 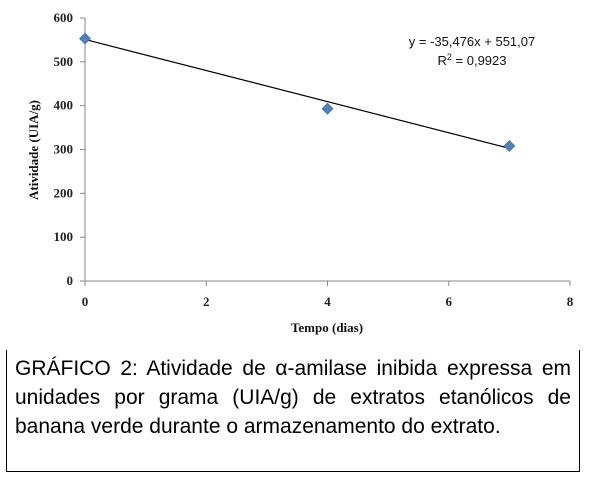 I want to click on y-tick-label: 200, so click(x=64, y=192).